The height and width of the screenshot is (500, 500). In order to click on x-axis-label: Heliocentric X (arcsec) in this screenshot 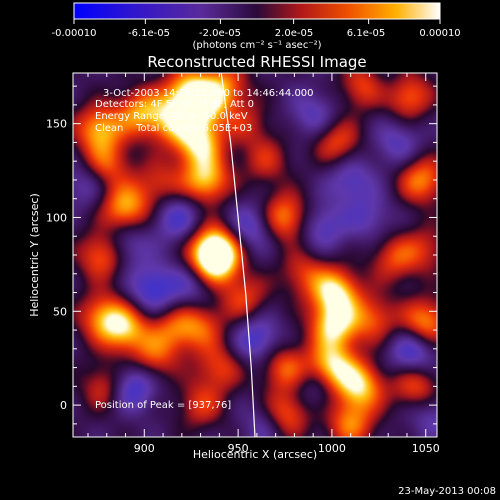, I will do `click(255, 454)`.